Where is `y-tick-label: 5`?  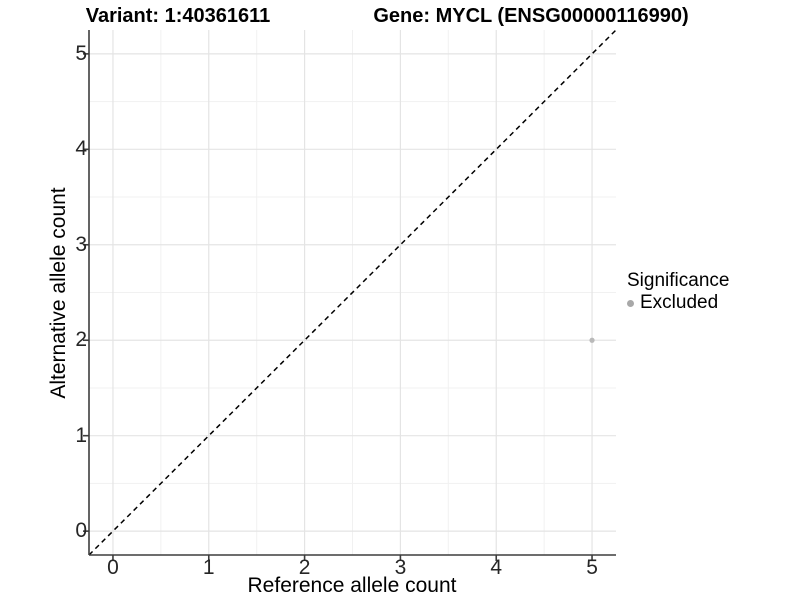
y-tick-label: 5 is located at coordinates (81, 53).